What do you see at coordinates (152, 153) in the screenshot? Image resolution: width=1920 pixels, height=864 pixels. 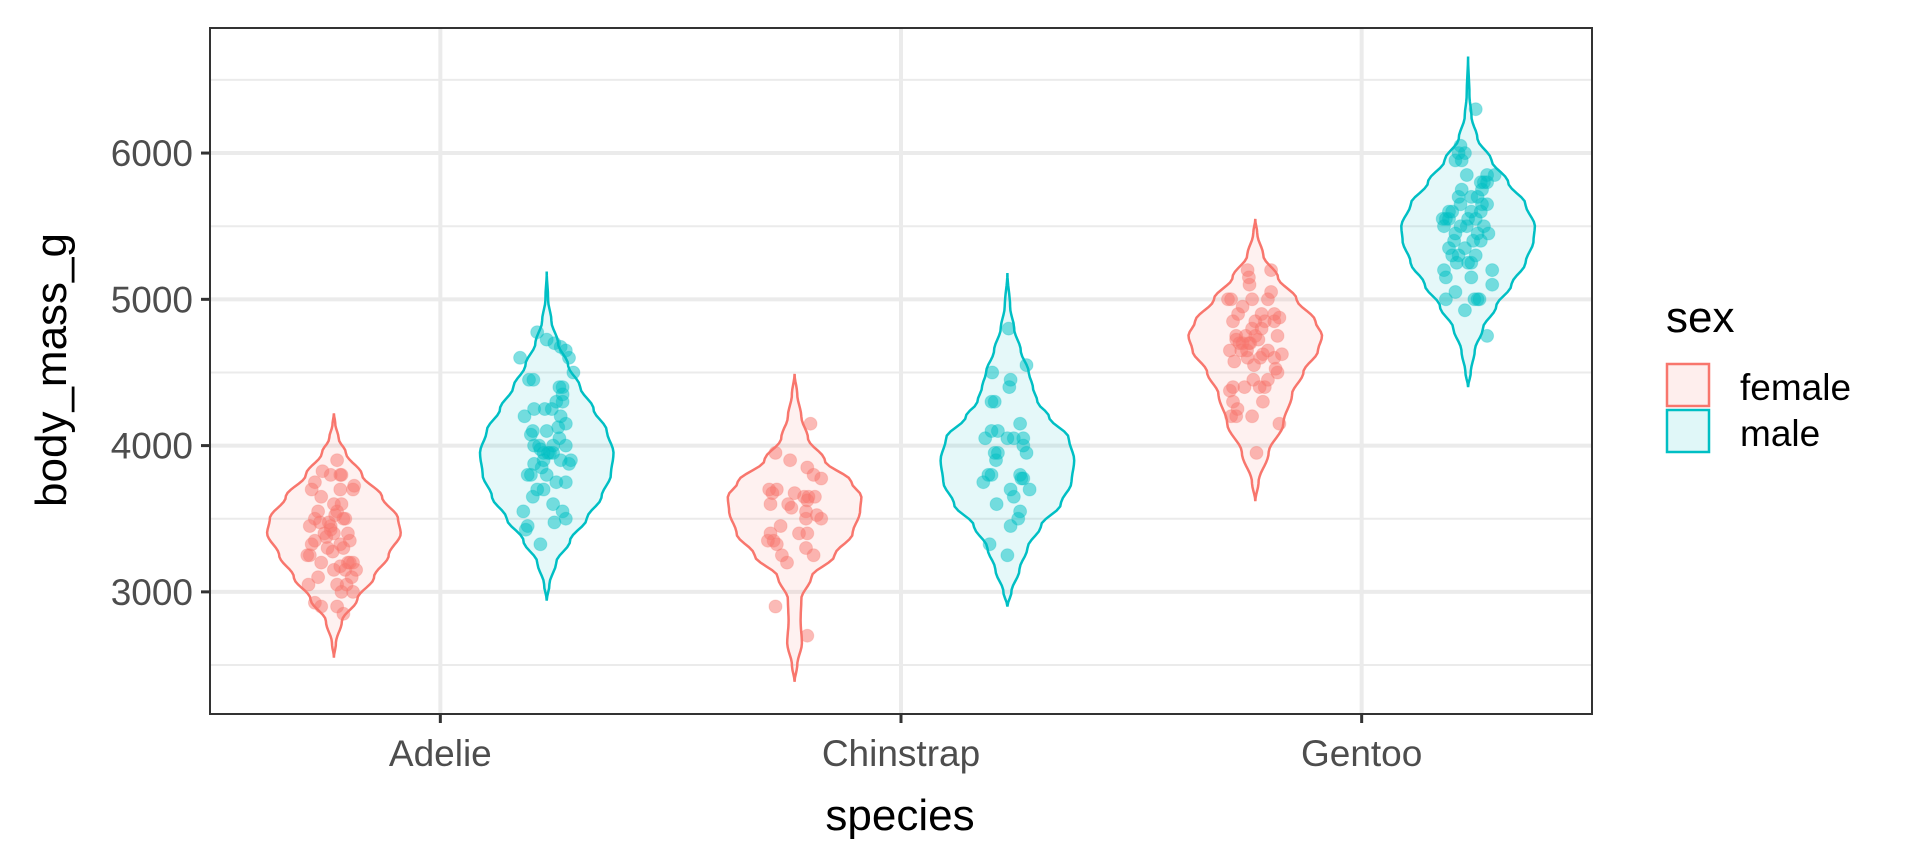 I see `y-tick-label: 6000` at bounding box center [152, 153].